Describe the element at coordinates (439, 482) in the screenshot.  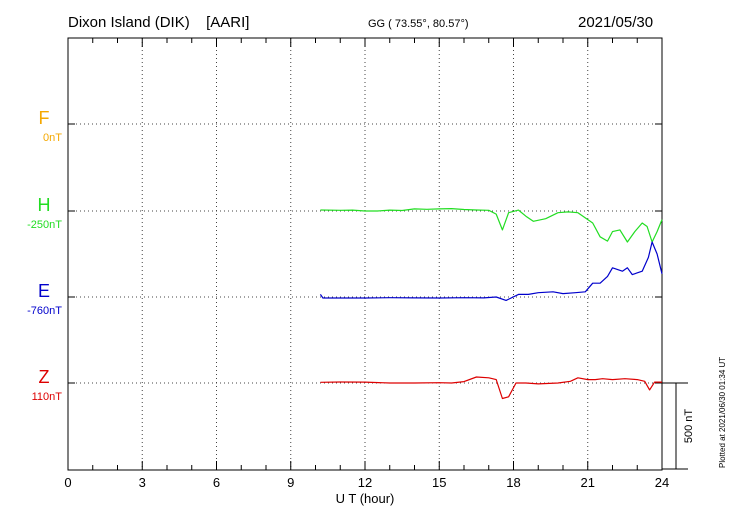
I see `x-tick-label: 15` at that location.